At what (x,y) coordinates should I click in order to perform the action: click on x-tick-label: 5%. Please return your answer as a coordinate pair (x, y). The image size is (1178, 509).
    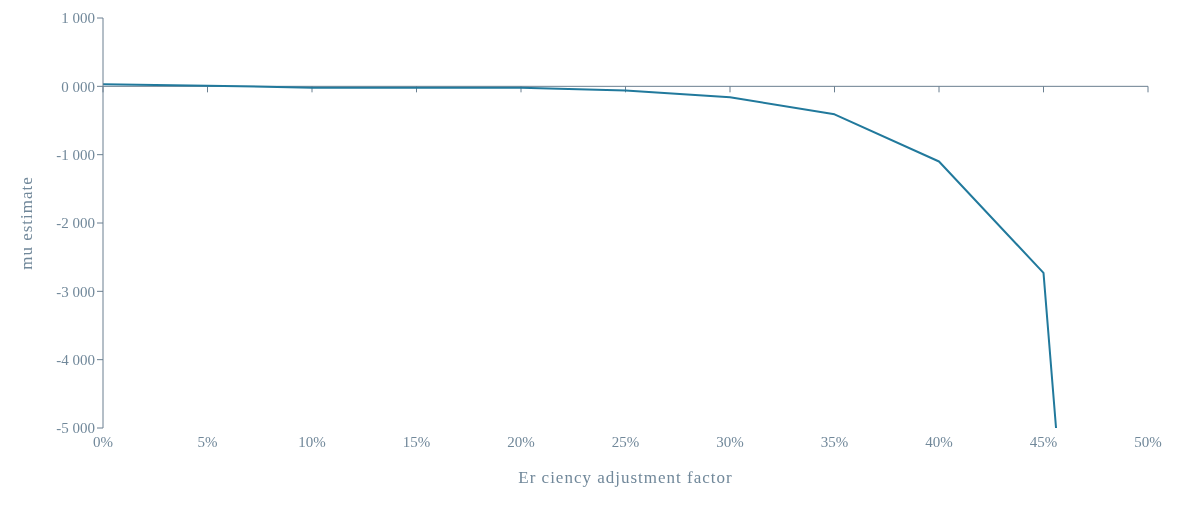
    Looking at the image, I should click on (207, 441).